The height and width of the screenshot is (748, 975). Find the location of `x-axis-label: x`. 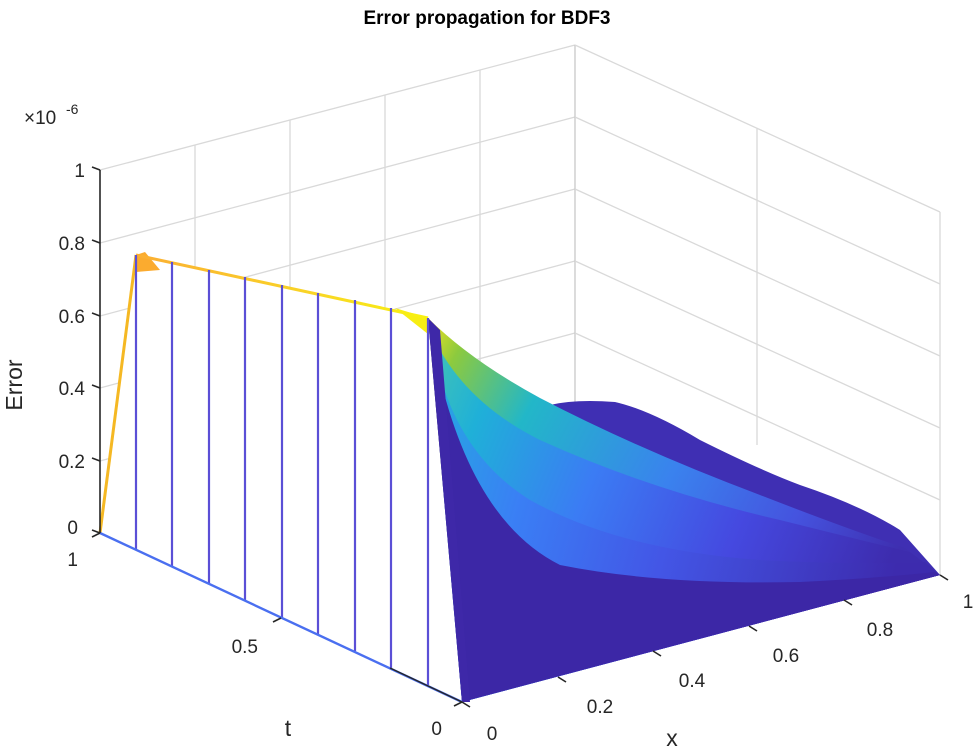

x-axis-label: x is located at coordinates (672, 736).